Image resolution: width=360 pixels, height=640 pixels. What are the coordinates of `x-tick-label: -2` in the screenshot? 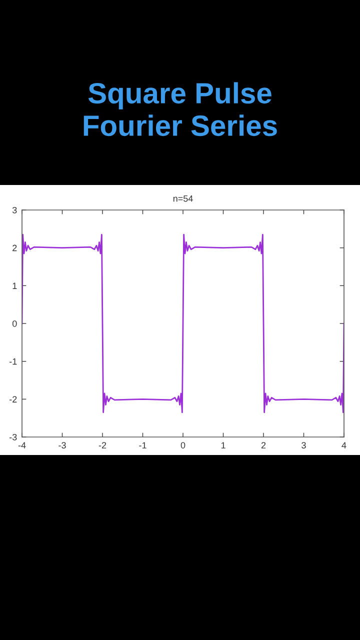 It's located at (102, 445).